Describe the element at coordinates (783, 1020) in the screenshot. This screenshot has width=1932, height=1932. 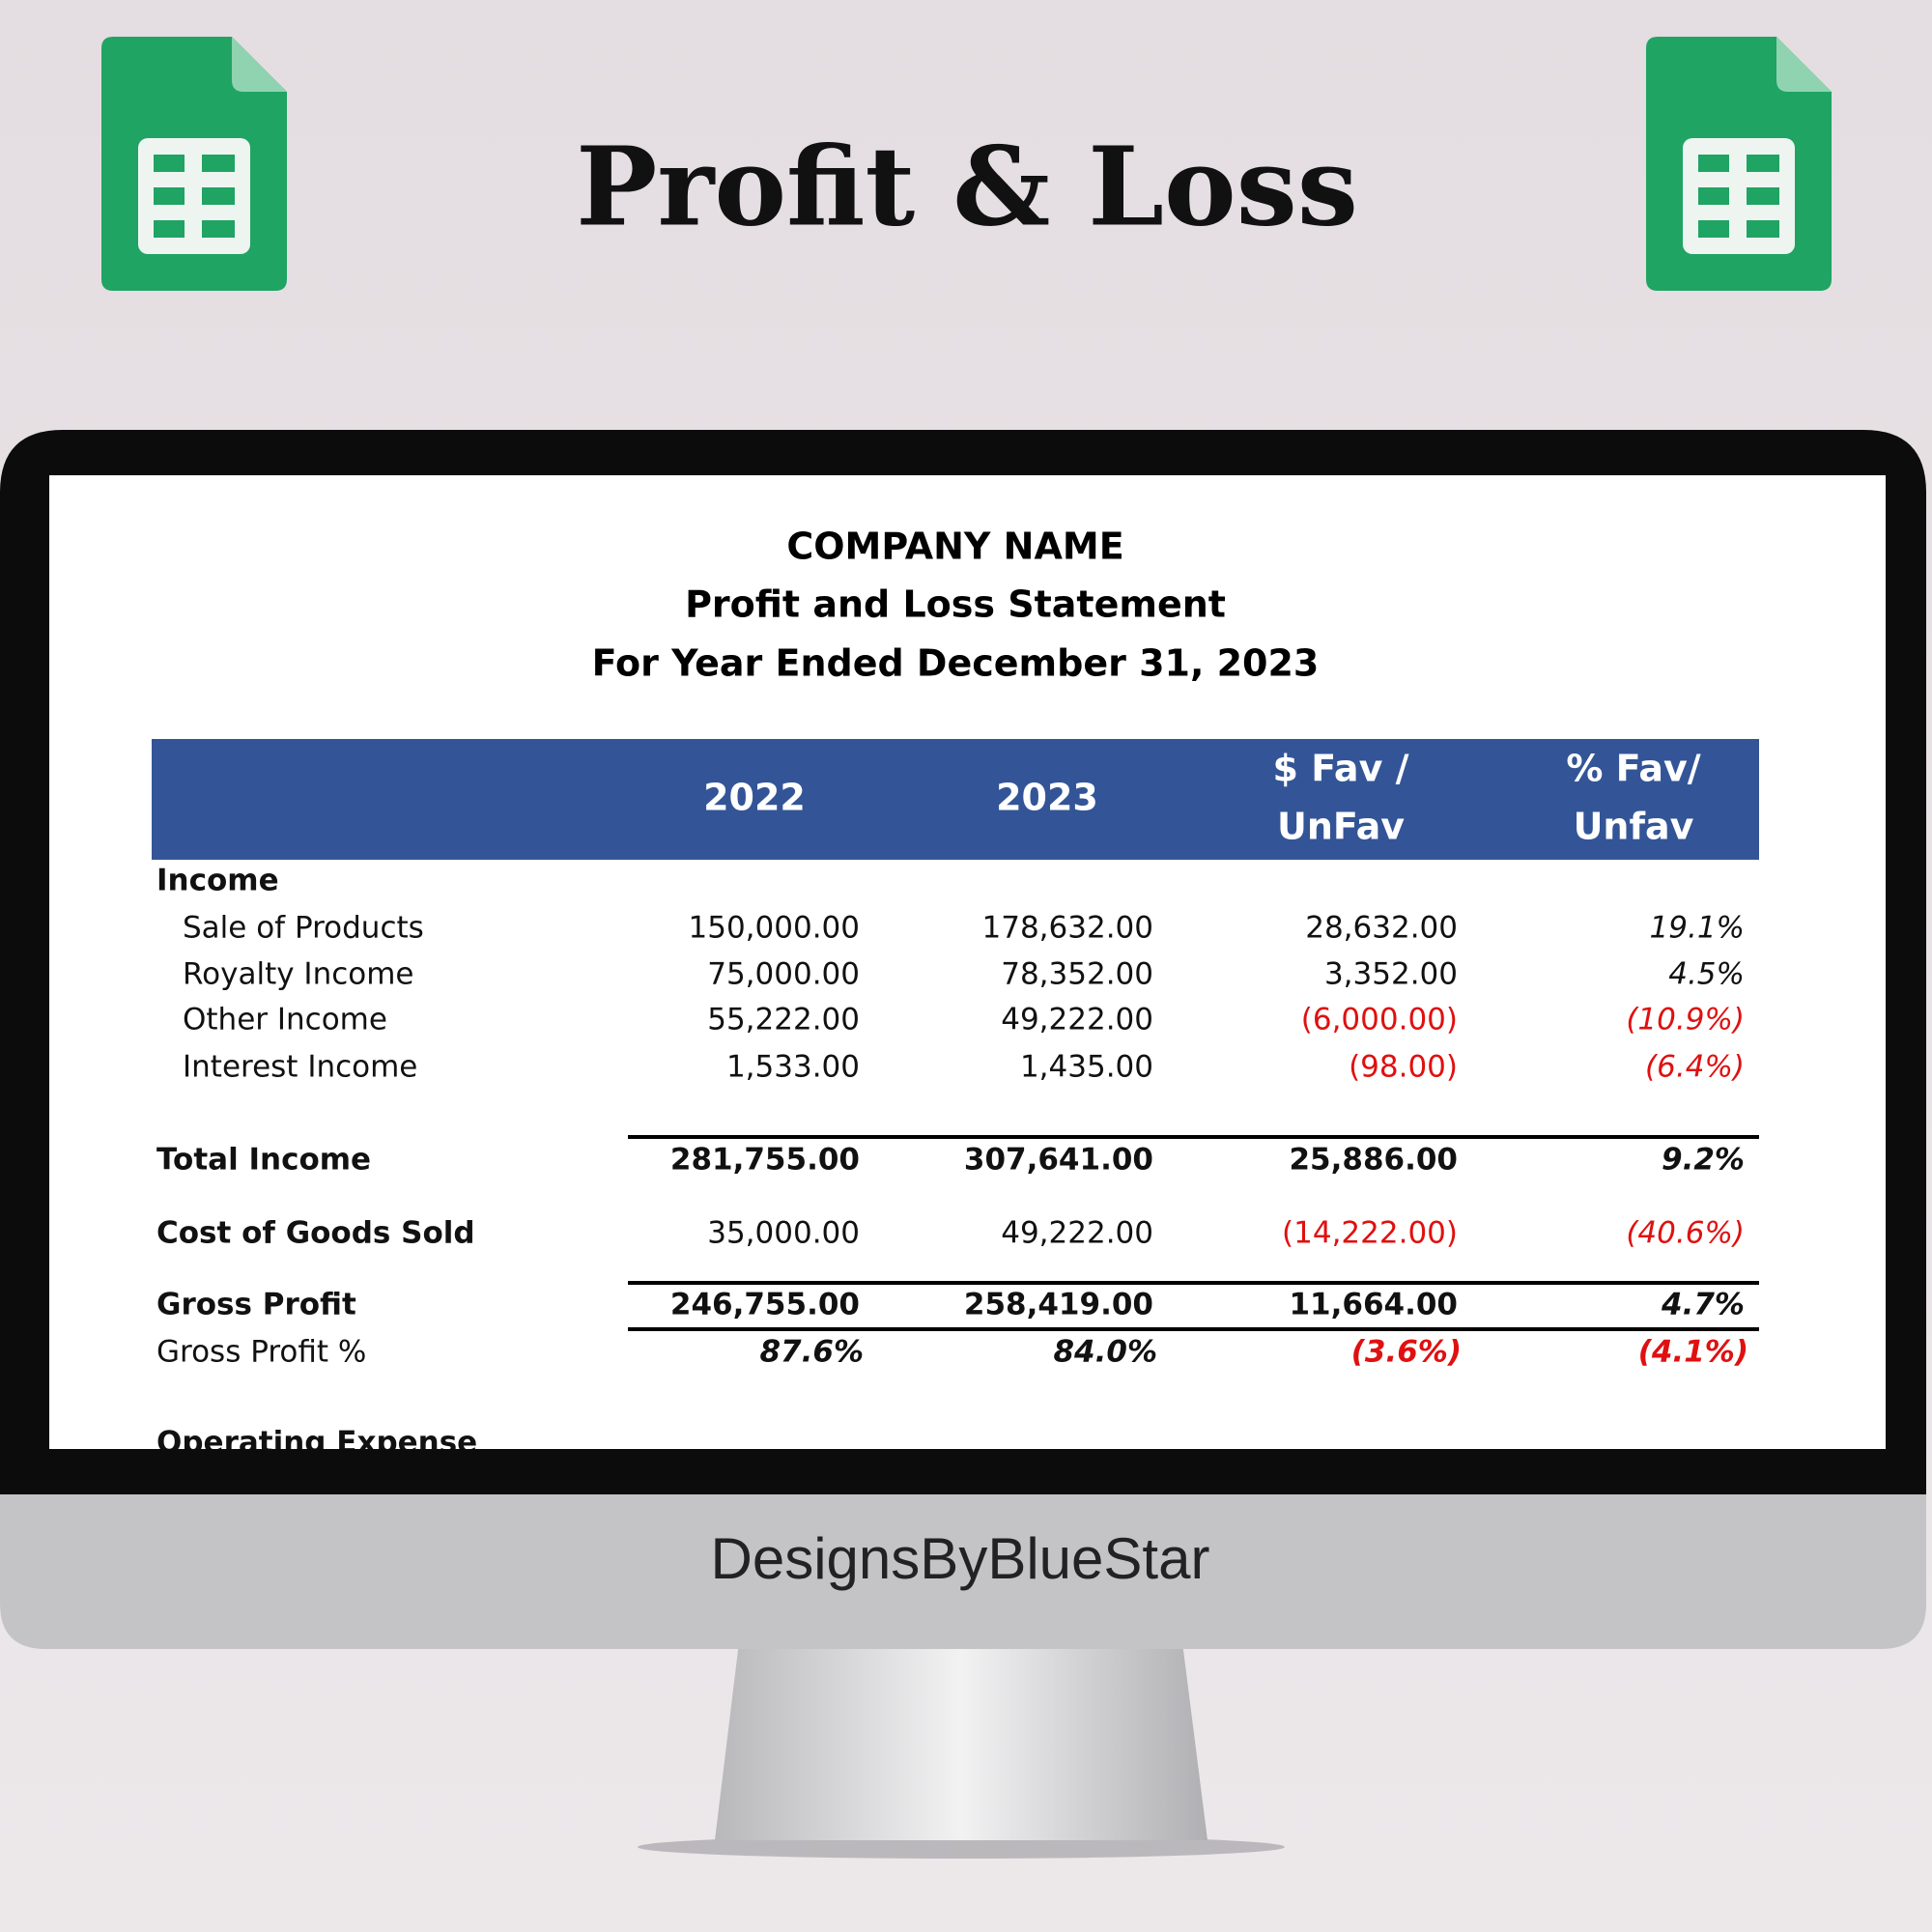
I see `cell: 55,222.00` at that location.